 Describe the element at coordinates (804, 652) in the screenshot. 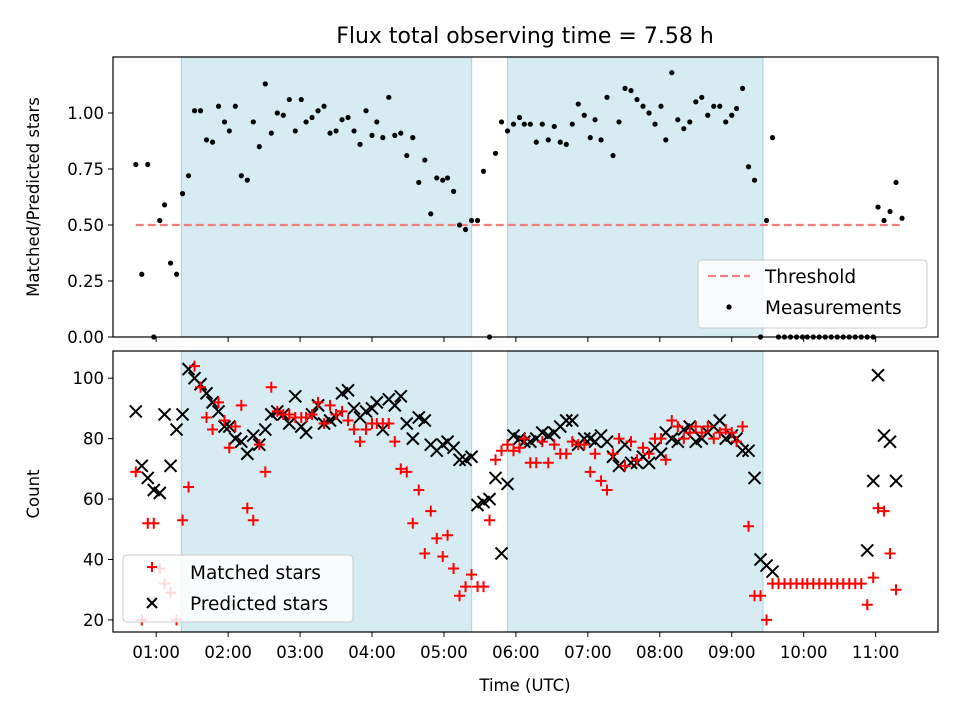

I see `x-tick-label: 10:00` at that location.